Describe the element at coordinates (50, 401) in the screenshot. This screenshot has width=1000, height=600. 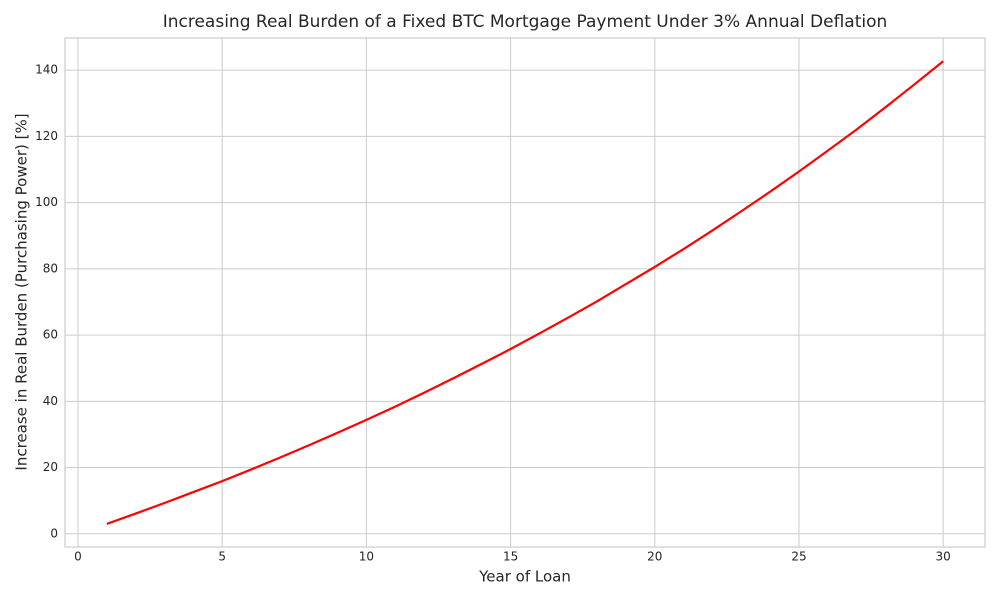
I see `y-tick-label: 40` at that location.